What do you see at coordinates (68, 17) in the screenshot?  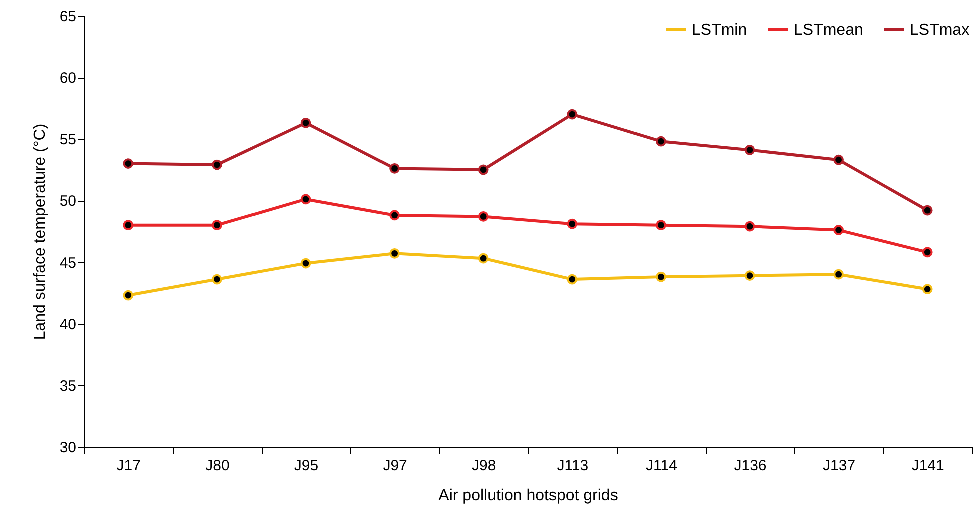 I see `y-tick-label: 65` at bounding box center [68, 17].